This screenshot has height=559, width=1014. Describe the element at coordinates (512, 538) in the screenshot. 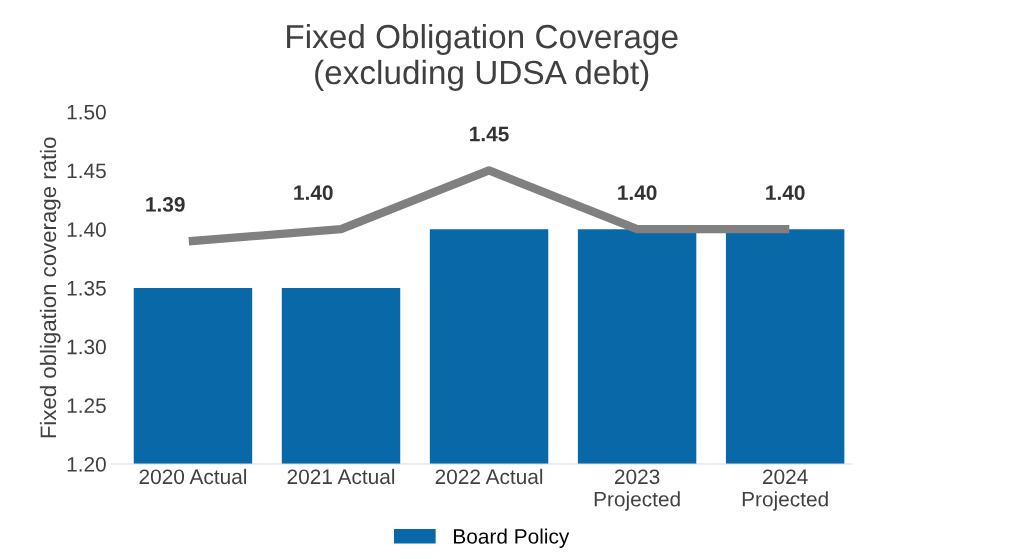

I see `legend-label: Board Policy` at that location.